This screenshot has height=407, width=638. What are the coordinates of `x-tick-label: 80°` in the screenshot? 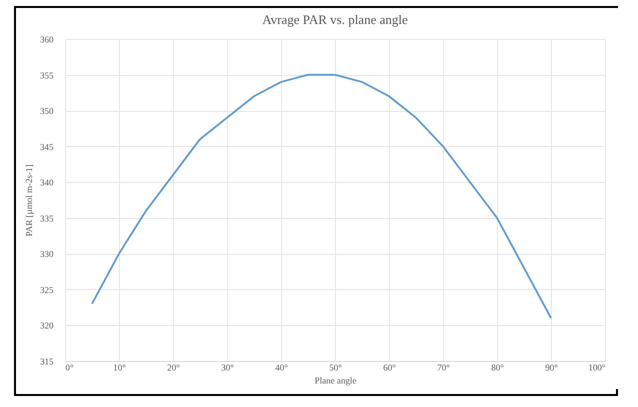 It's located at (497, 367).